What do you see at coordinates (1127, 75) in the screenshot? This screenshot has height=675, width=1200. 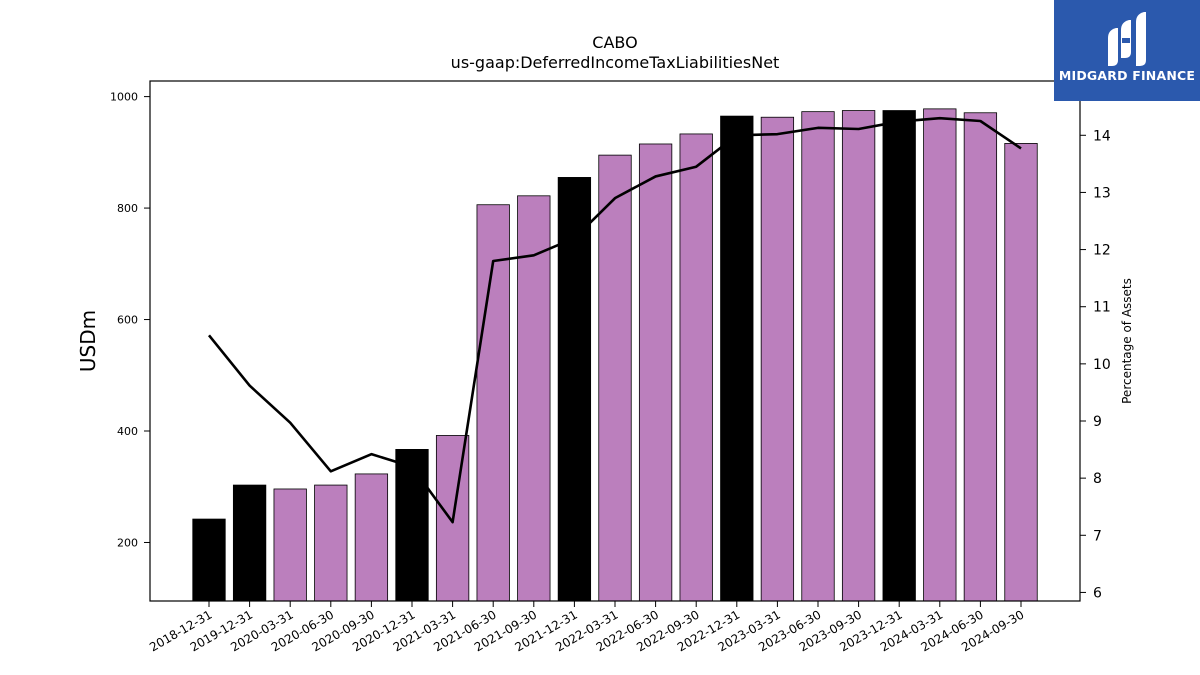 I see `logo-text: MIDGARD FINANCE` at bounding box center [1127, 75].